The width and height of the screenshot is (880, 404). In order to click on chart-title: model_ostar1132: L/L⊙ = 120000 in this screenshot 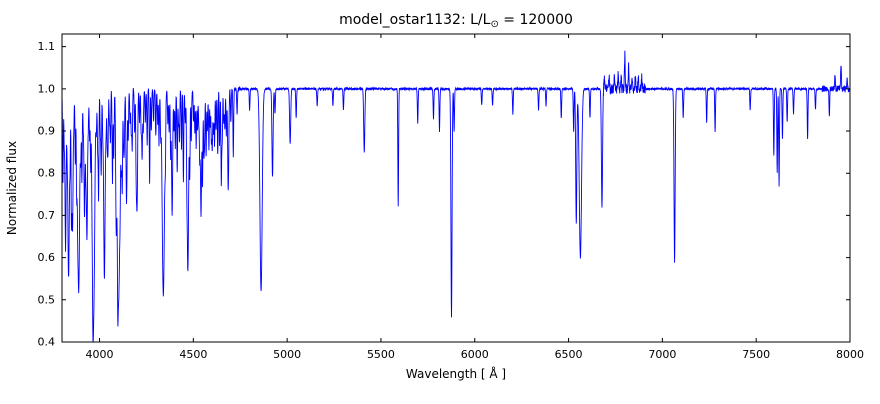, I will do `click(456, 21)`.